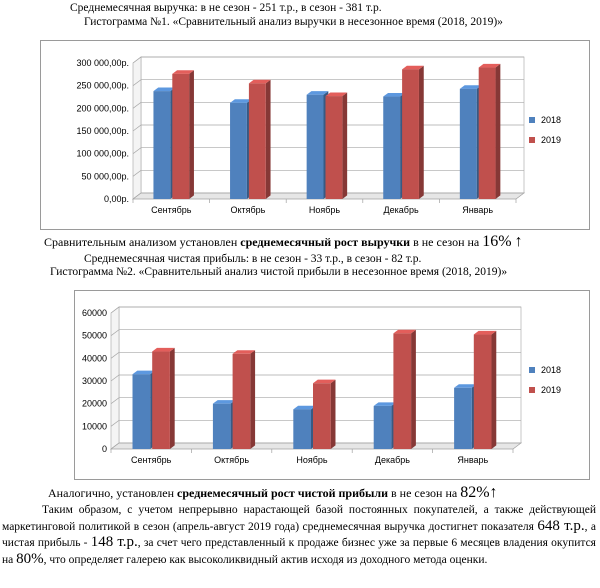  I want to click on x-tick-label: Ноябрь, so click(312, 460).